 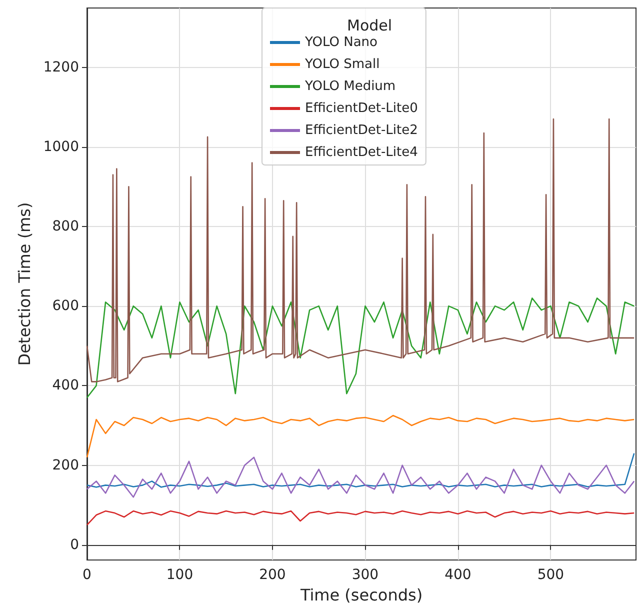 I want to click on legend-label: EfficientDet-Lite0, so click(x=361, y=108).